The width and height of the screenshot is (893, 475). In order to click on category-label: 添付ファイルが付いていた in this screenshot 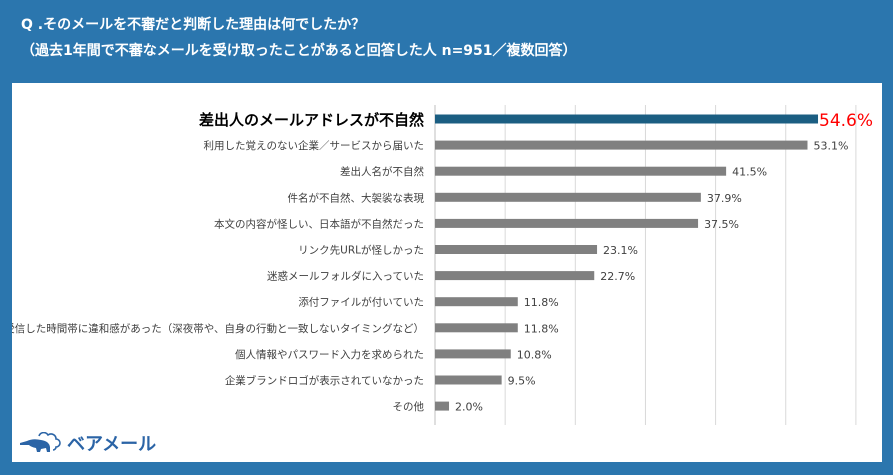, I will do `click(361, 302)`.